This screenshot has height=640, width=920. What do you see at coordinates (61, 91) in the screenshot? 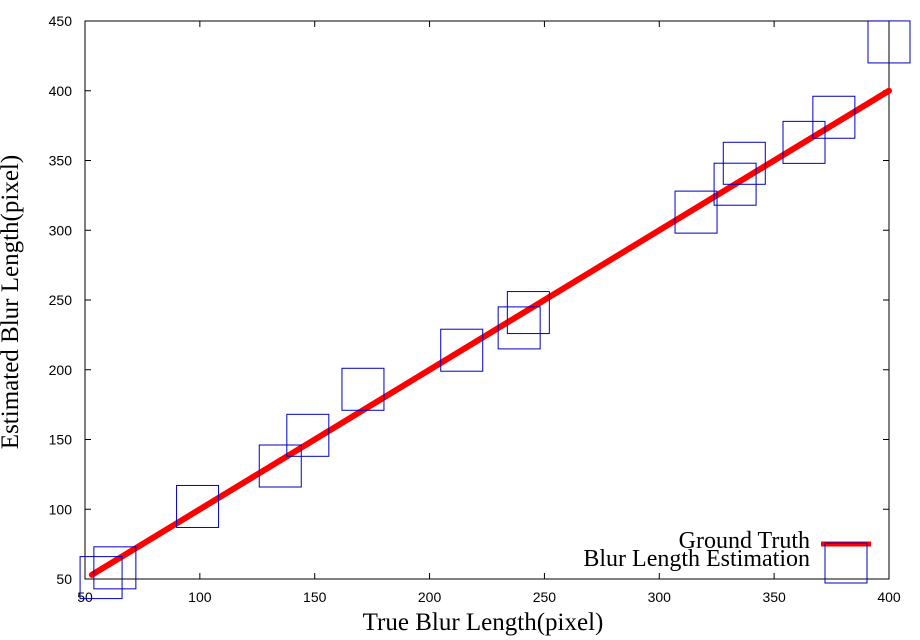
I see `y-tick-label: 400` at bounding box center [61, 91].